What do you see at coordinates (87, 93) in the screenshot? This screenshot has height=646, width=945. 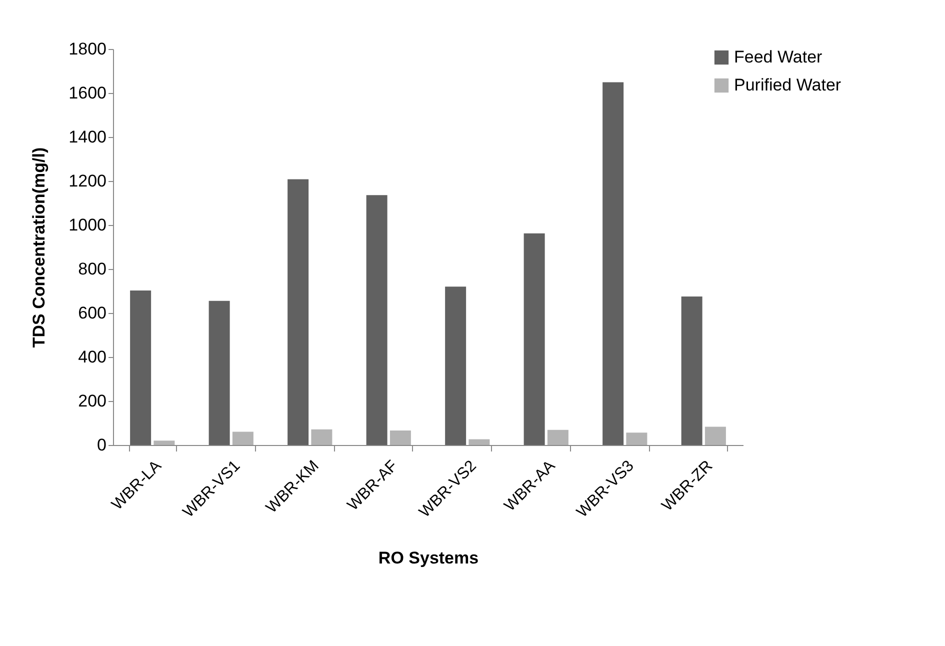 I see `y-tick-label: 1600` at bounding box center [87, 93].